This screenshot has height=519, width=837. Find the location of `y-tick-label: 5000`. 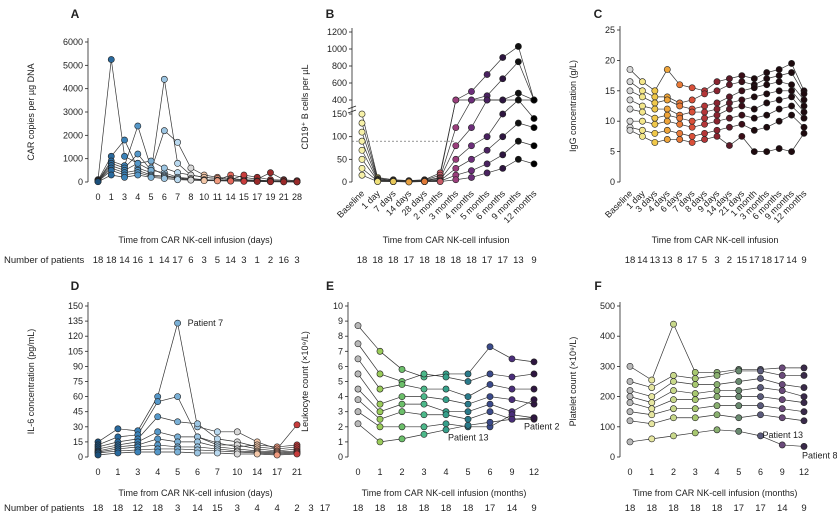

y-tick-label: 5000 is located at coordinates (73, 65).